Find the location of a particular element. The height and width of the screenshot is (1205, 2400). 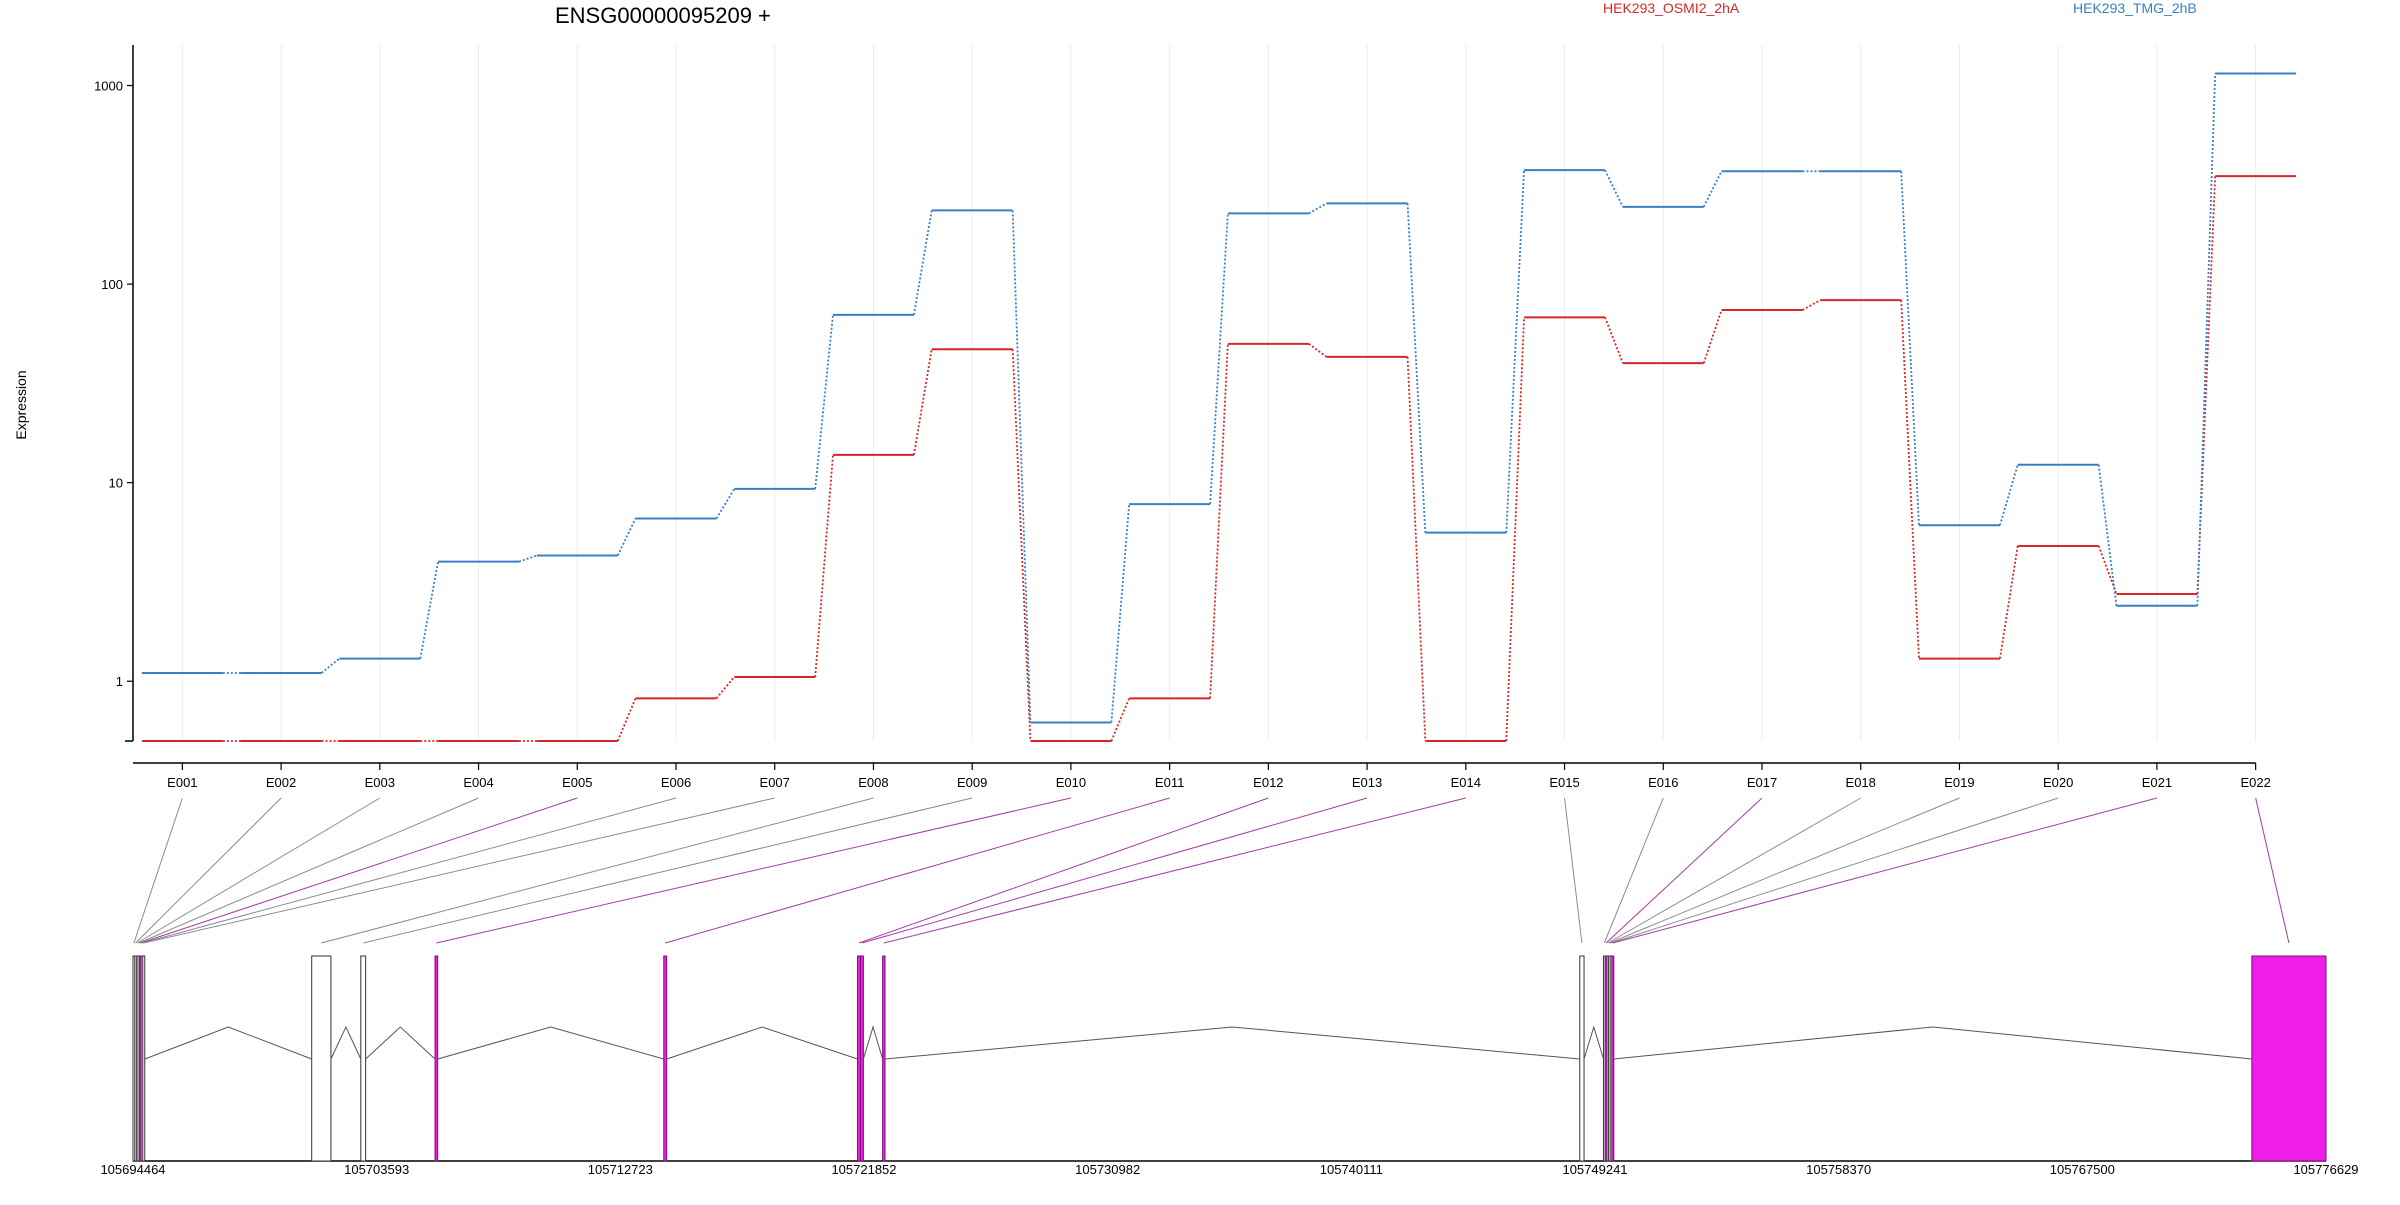

exon-connector-e007 is located at coordinates (459, 870).